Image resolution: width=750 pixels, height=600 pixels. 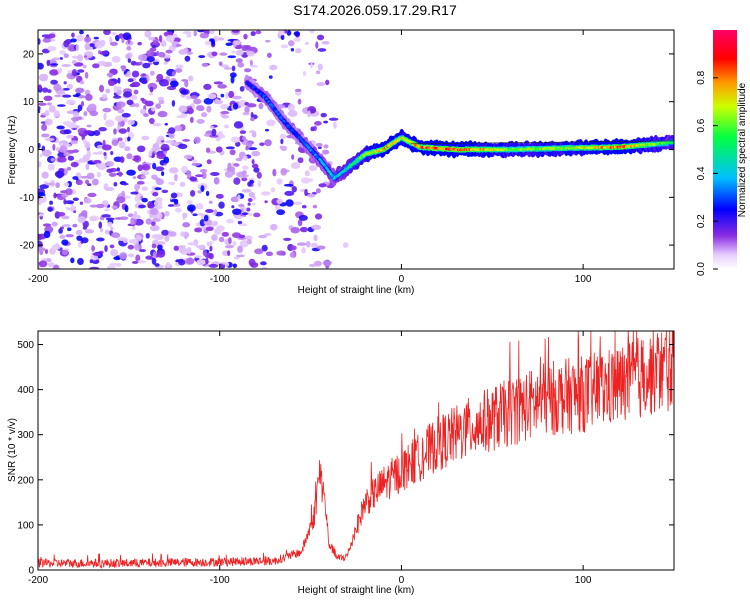 I want to click on snr-x-axis-label: Height of straight line (km), so click(x=356, y=590).